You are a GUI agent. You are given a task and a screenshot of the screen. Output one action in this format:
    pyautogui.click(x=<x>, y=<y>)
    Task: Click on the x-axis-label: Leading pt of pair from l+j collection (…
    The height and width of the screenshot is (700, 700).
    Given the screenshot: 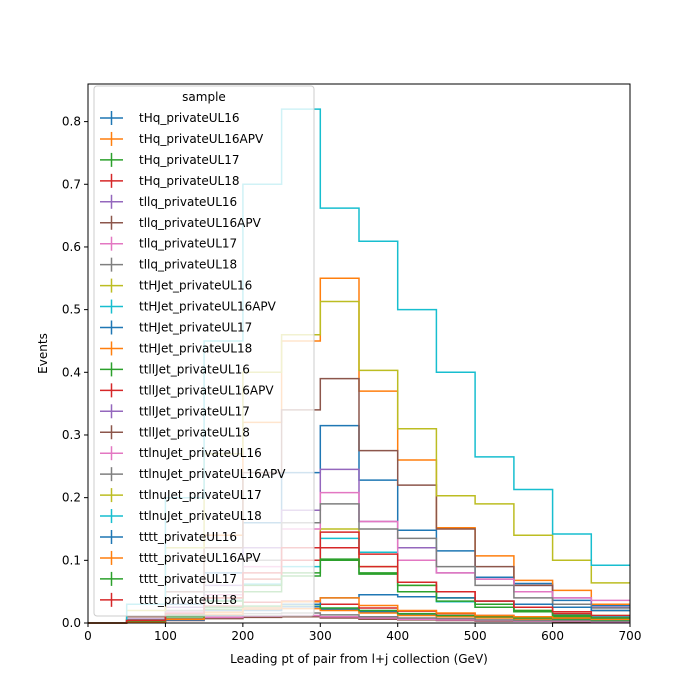 What is the action you would take?
    pyautogui.click(x=359, y=659)
    